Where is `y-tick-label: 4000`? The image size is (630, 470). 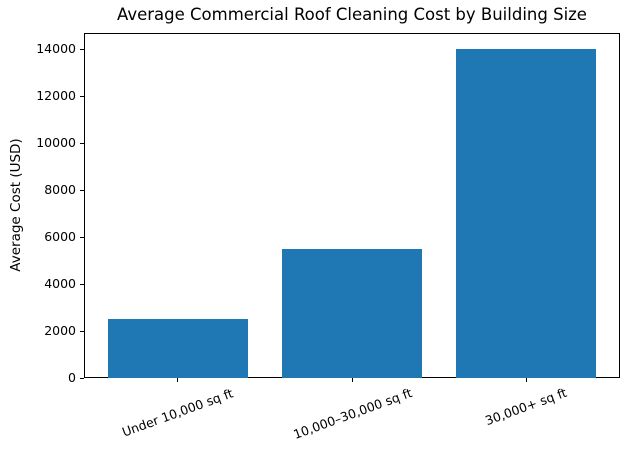
y-tick-label: 4000 is located at coordinates (60, 284).